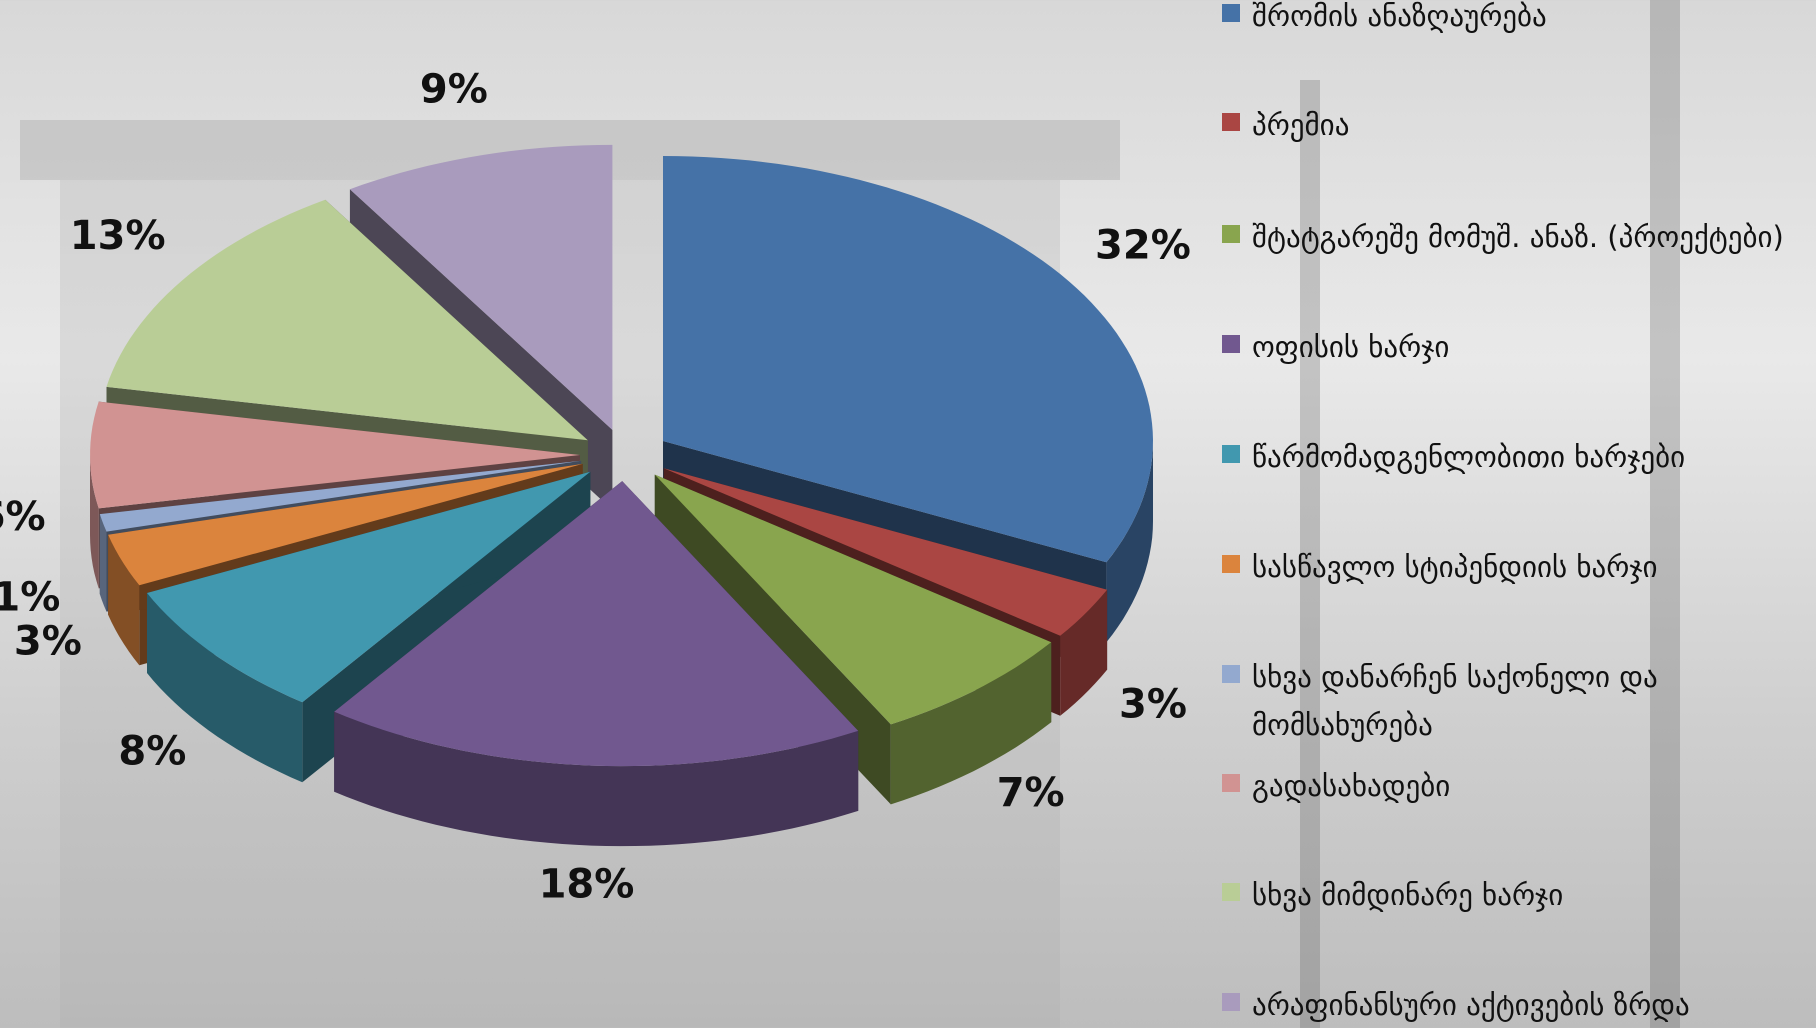 Image resolution: width=1816 pixels, height=1028 pixels. I want to click on legend-label: გადასახადები, so click(1351, 786).